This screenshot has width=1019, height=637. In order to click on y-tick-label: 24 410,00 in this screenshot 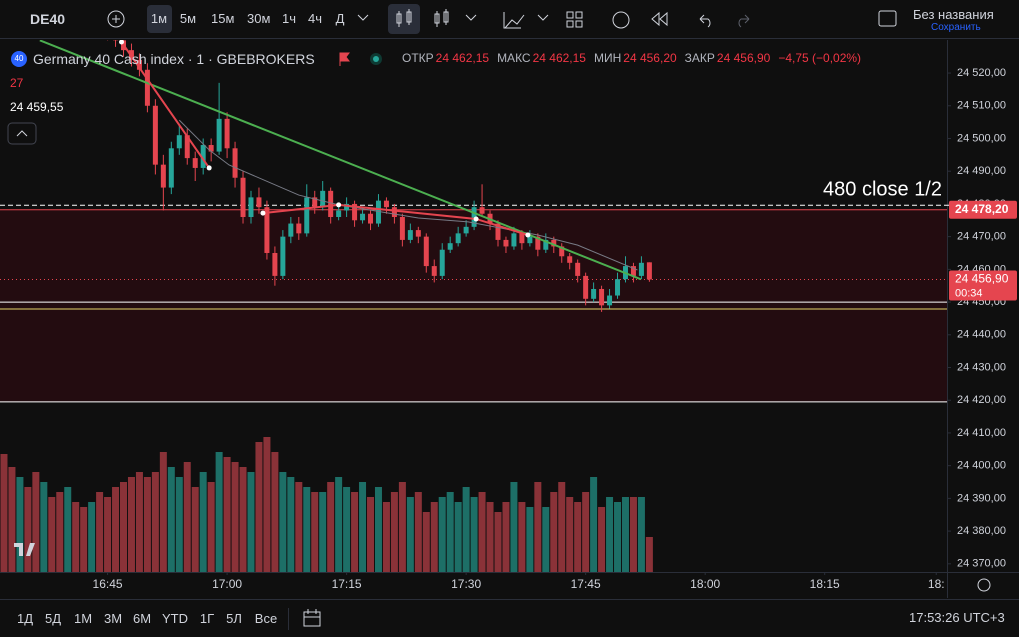, I will do `click(981, 433)`.